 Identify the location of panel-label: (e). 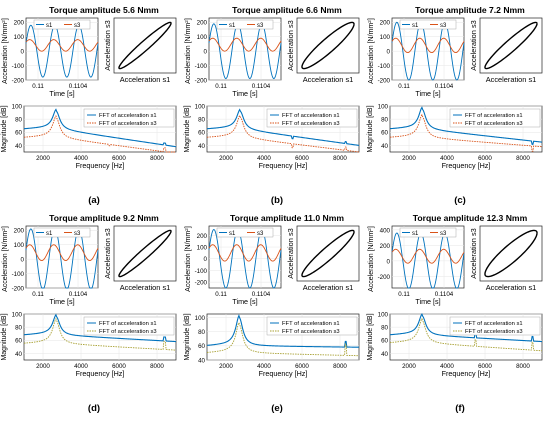
(277, 408).